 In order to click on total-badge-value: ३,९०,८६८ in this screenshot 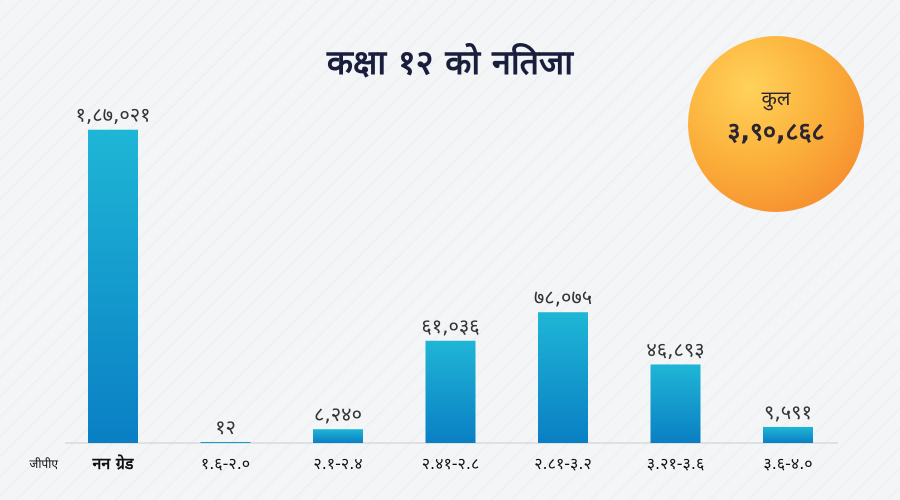, I will do `click(776, 131)`.